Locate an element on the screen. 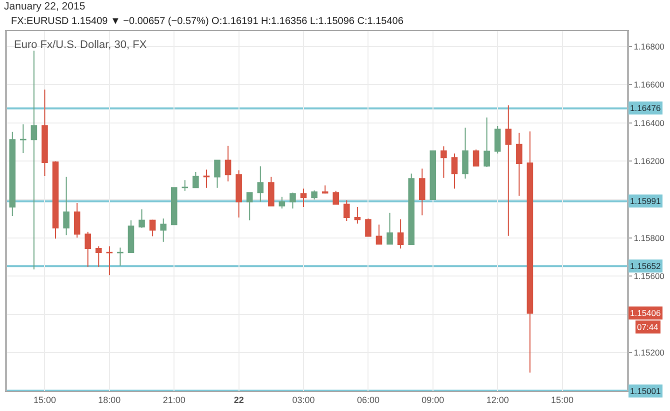 This screenshot has height=411, width=670. x-tick-label: 22 is located at coordinates (239, 399).